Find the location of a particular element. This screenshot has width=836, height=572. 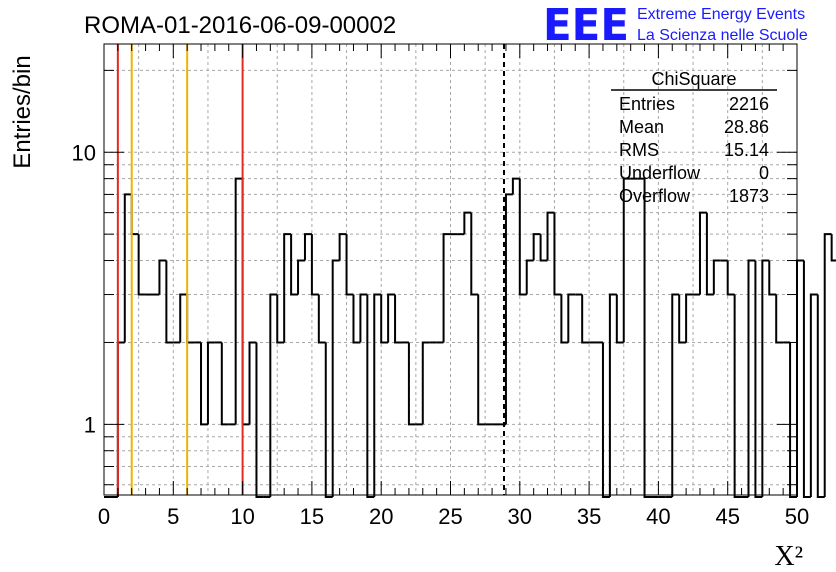

logo-line-2: La Scienza nelle Scuole is located at coordinates (722, 35).